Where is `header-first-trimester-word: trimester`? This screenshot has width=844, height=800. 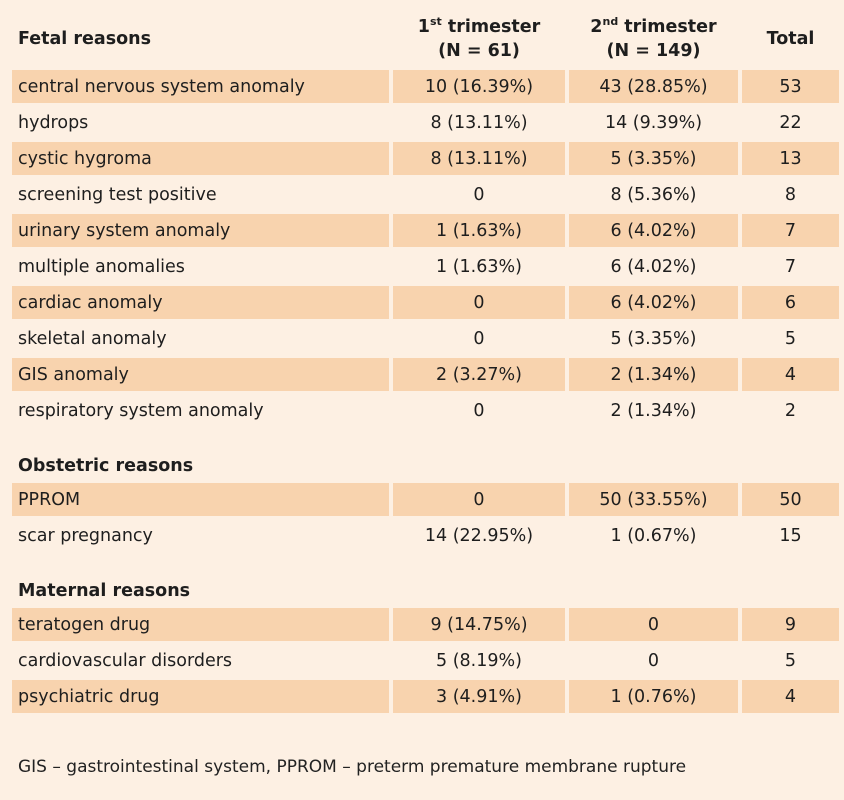 header-first-trimester-word: trimester is located at coordinates (491, 27).